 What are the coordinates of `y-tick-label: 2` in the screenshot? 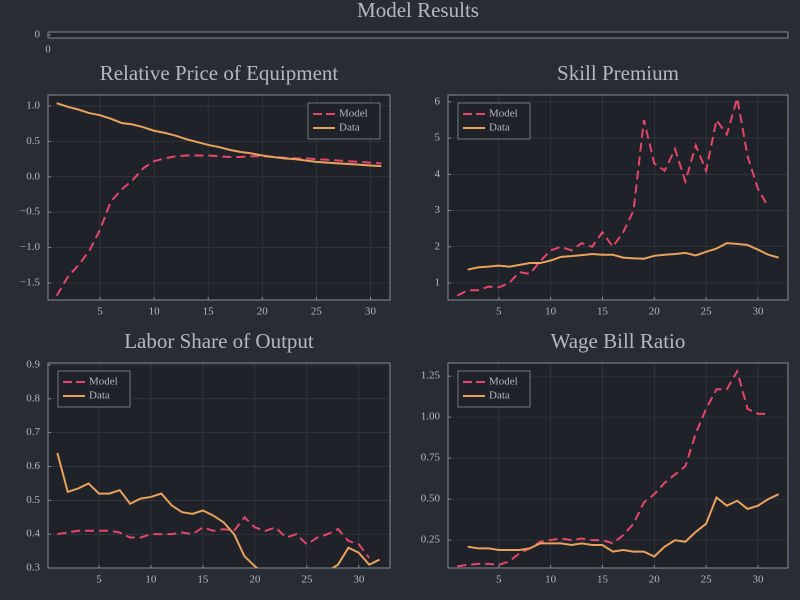 It's located at (438, 246).